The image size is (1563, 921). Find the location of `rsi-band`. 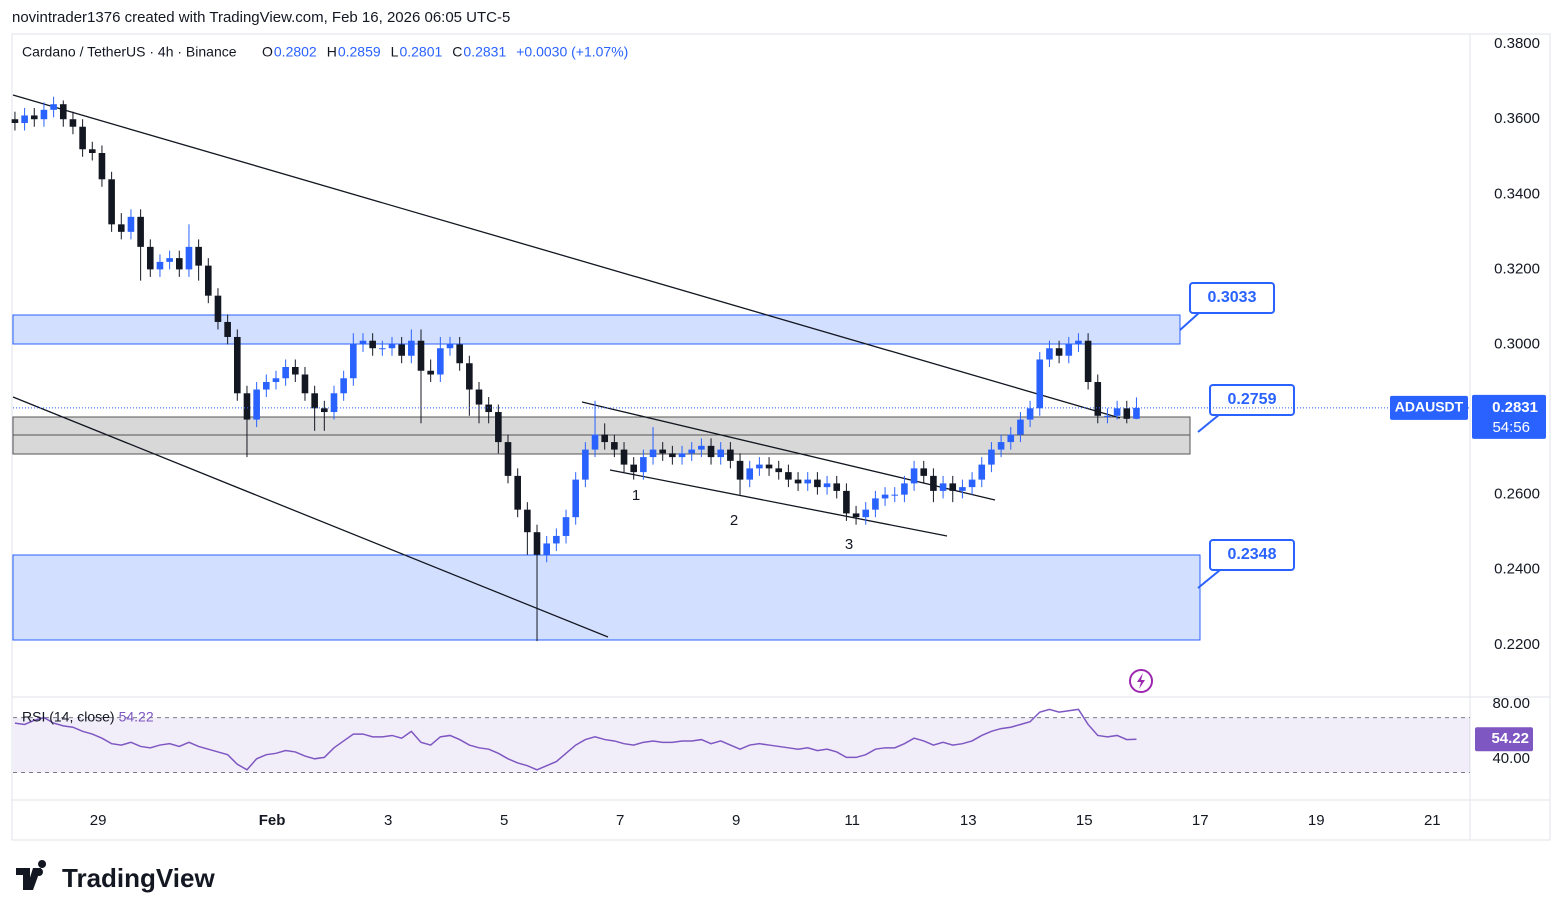

rsi-band is located at coordinates (741, 745).